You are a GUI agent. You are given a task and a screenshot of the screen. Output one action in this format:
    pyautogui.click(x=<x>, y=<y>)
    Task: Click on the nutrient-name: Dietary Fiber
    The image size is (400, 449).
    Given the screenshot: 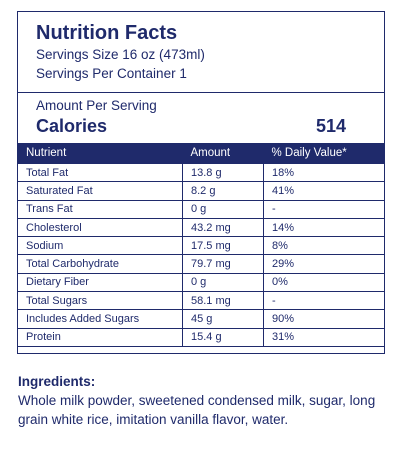 What is the action you would take?
    pyautogui.click(x=100, y=282)
    